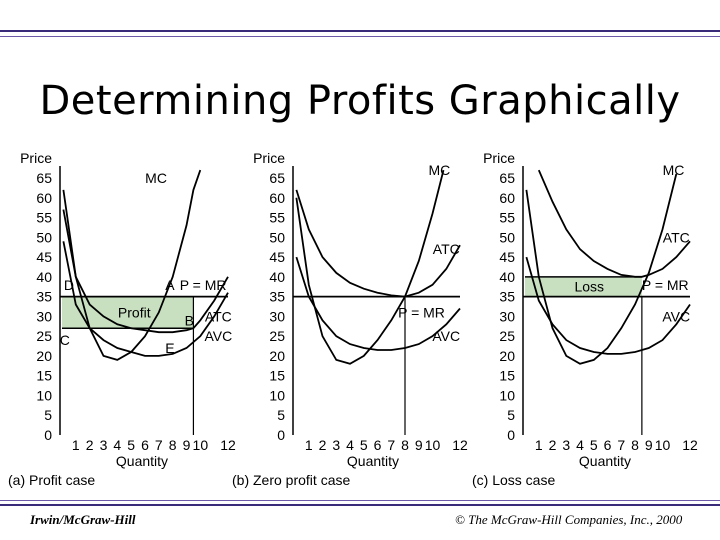  What do you see at coordinates (277, 198) in the screenshot?
I see `y-tick-label: 60` at bounding box center [277, 198].